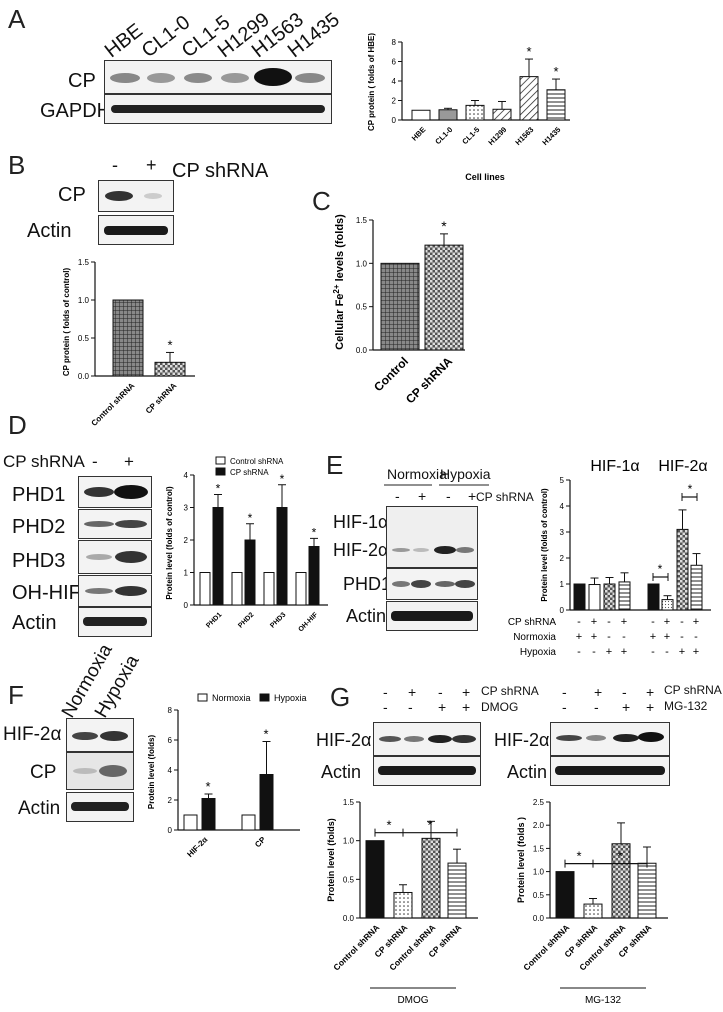  Describe the element at coordinates (39, 527) in the screenshot. I see `blot-label: PHD2` at that location.